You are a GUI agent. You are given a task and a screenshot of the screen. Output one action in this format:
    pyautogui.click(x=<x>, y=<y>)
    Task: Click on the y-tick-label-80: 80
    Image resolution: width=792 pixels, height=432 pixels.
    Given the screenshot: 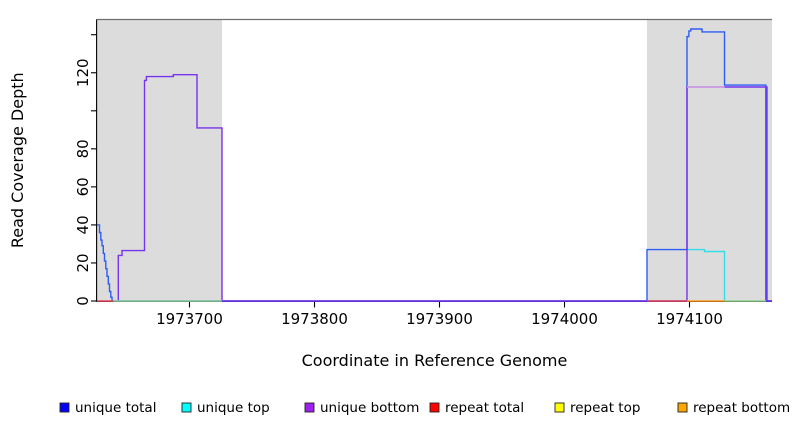 What is the action you would take?
    pyautogui.click(x=83, y=148)
    